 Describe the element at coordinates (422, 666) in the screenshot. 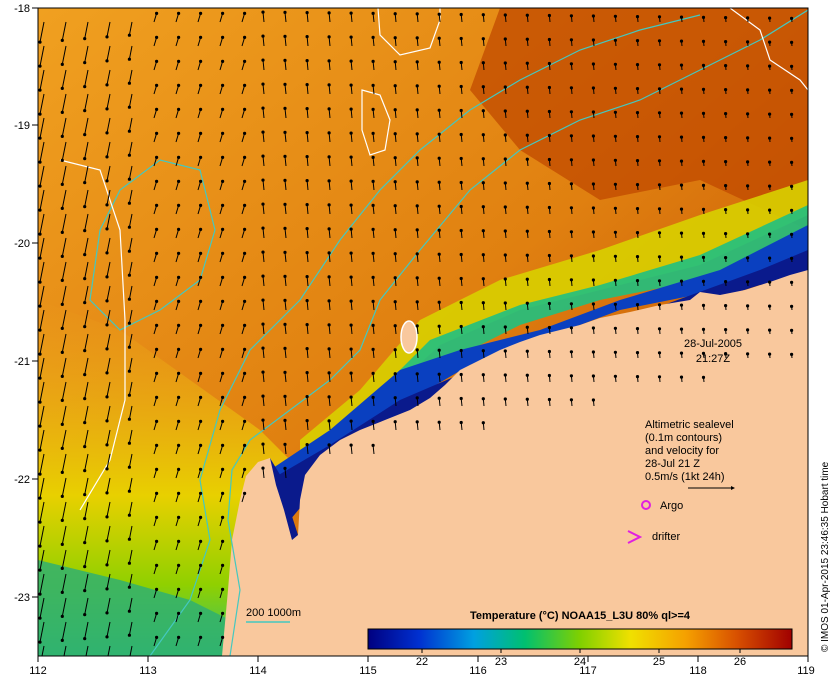

I see `lon-axis: 112 113 114 115 116 117 118 119` at that location.